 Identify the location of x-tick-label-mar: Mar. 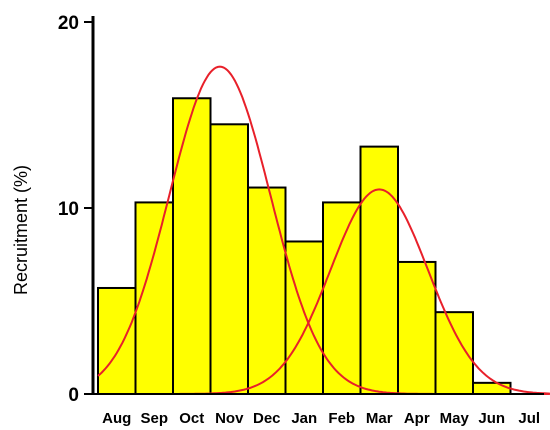
(379, 418).